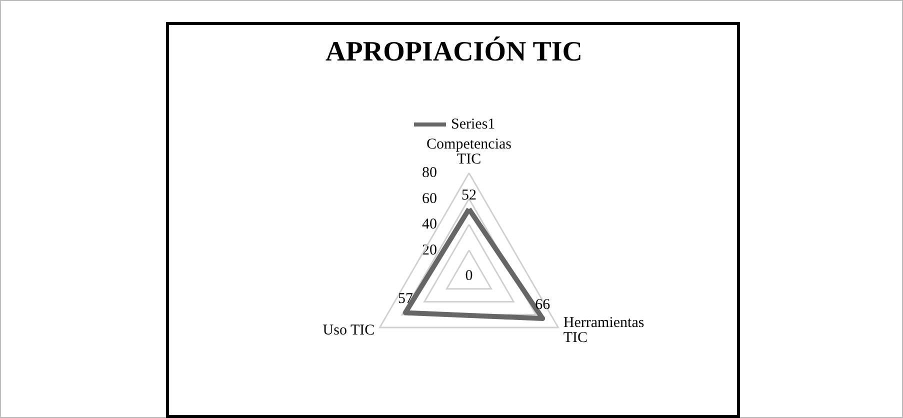  Describe the element at coordinates (429, 173) in the screenshot. I see `y-tick-label: 80` at that location.